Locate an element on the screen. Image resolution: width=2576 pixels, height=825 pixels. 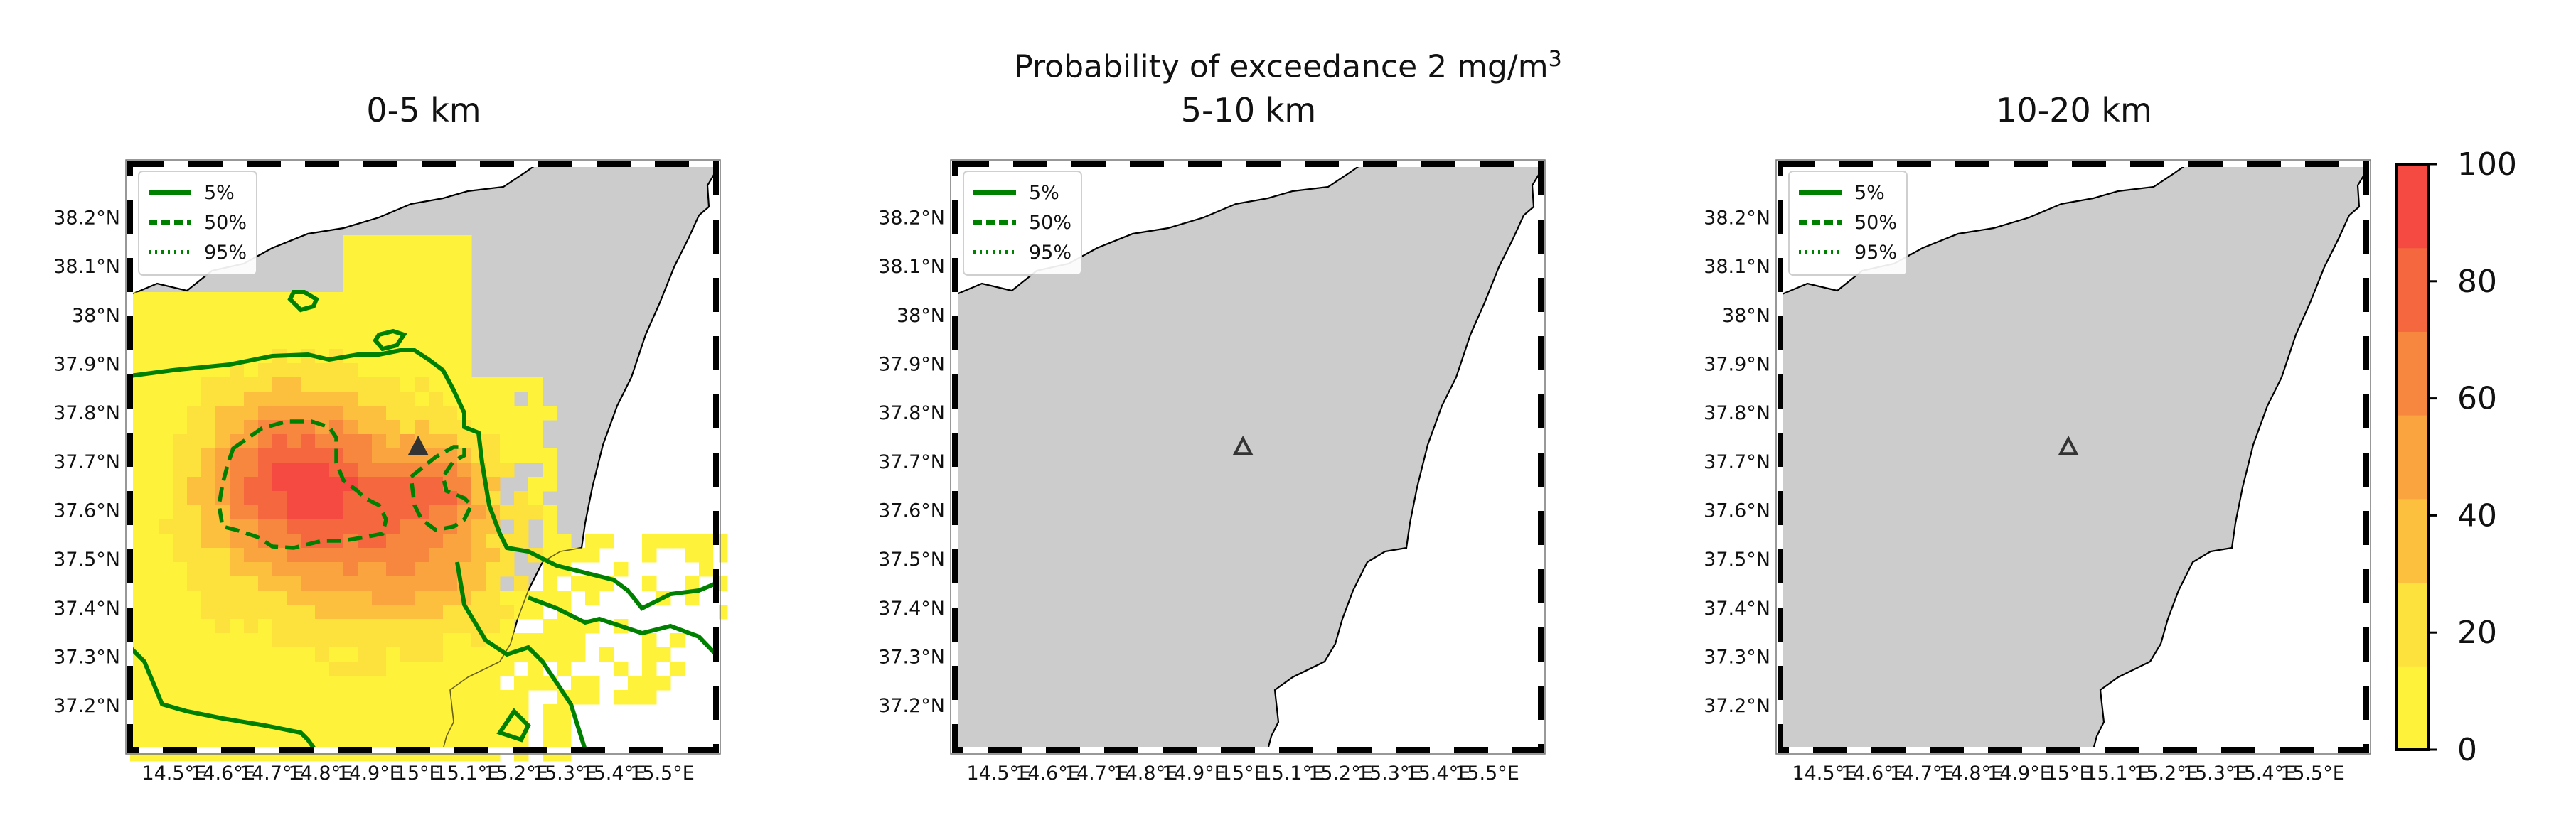
legend-label: 50% is located at coordinates (1050, 223).